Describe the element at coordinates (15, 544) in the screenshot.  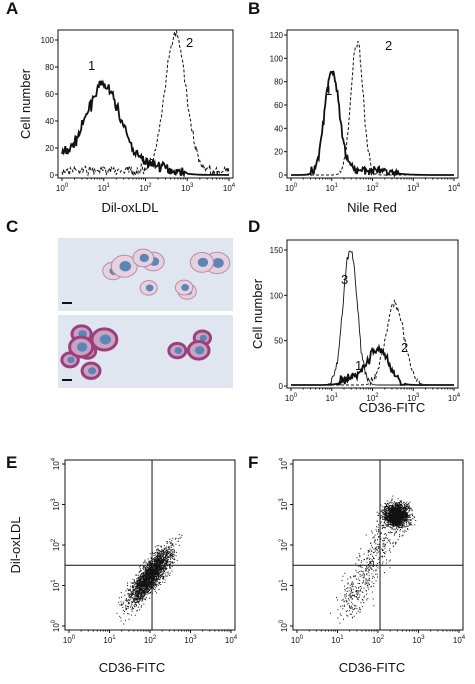
I see `y-axis-label: Dil-oxLDL` at that location.